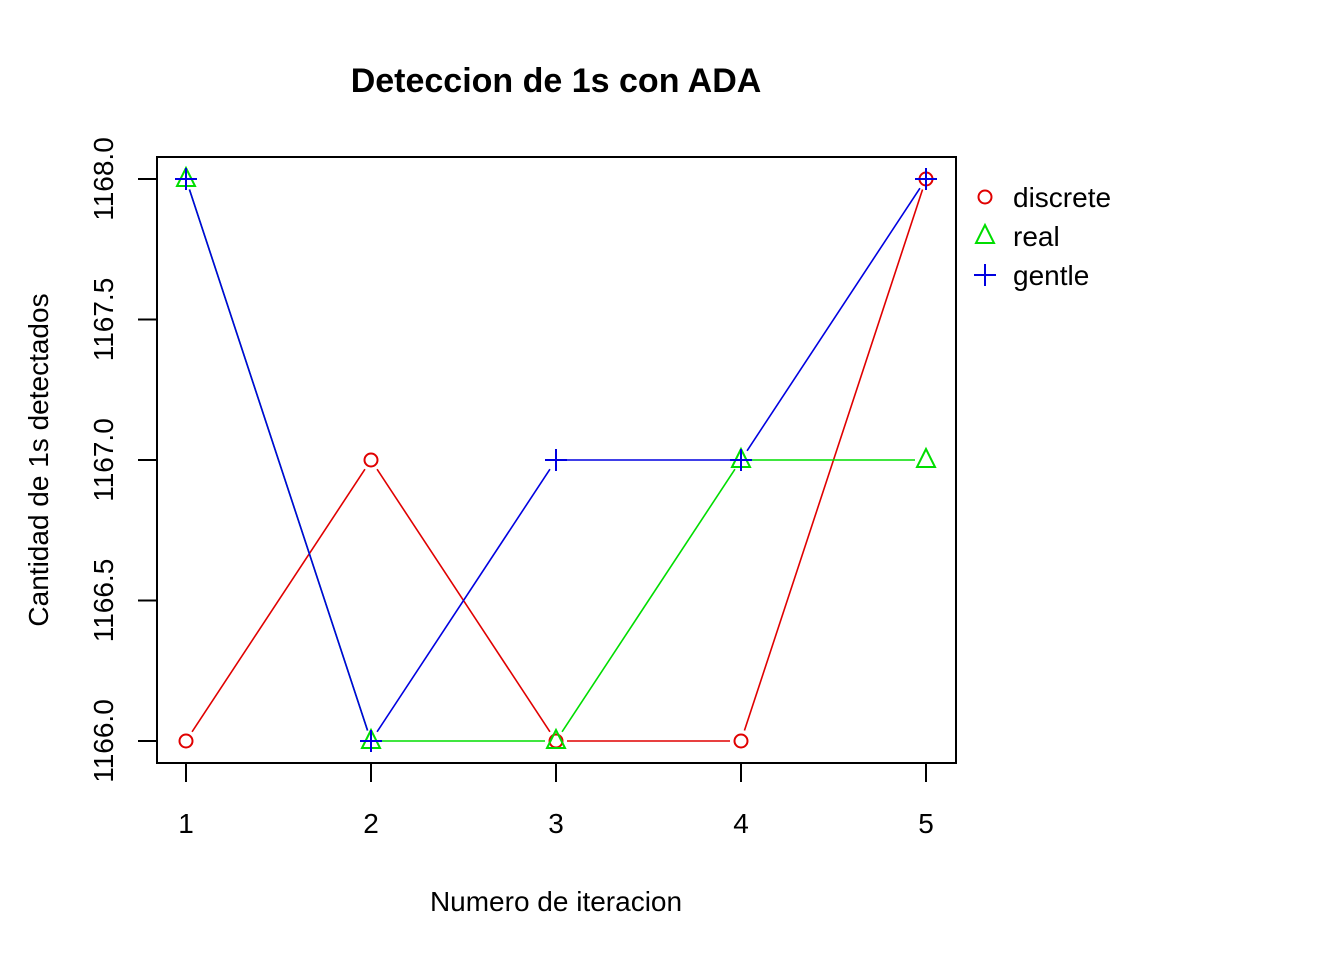 This screenshot has width=1344, height=960. What do you see at coordinates (103, 179) in the screenshot?
I see `y-tick-label: 1168.0` at bounding box center [103, 179].